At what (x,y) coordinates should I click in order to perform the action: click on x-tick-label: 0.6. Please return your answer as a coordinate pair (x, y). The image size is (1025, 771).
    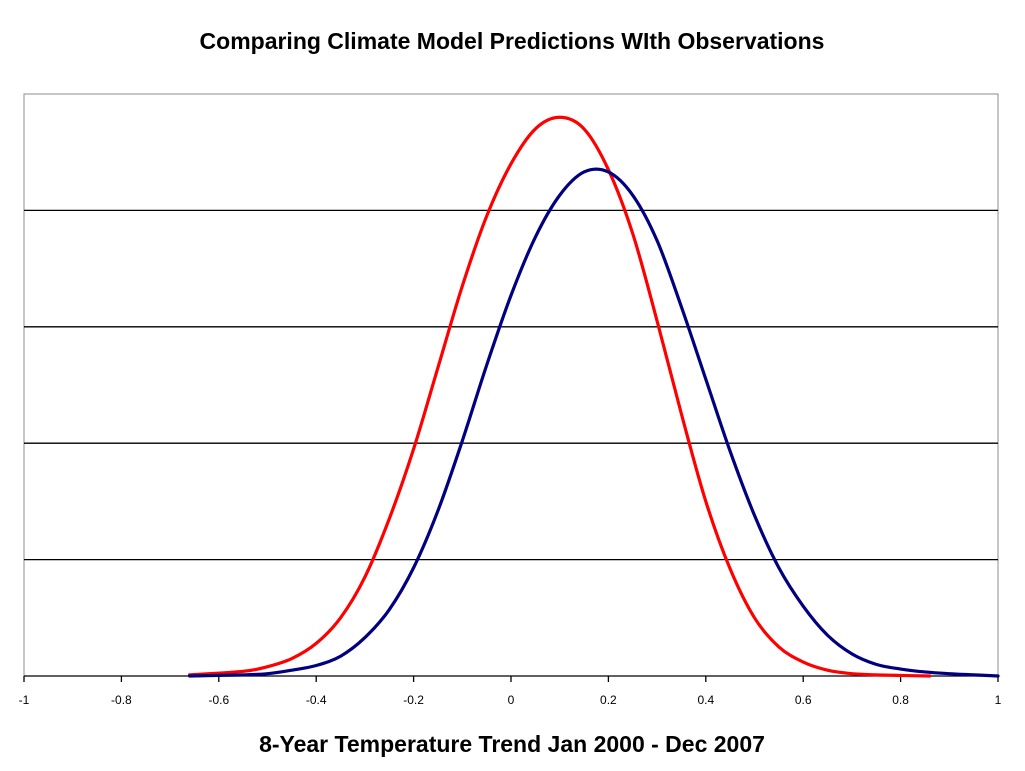
    Looking at the image, I should click on (803, 700).